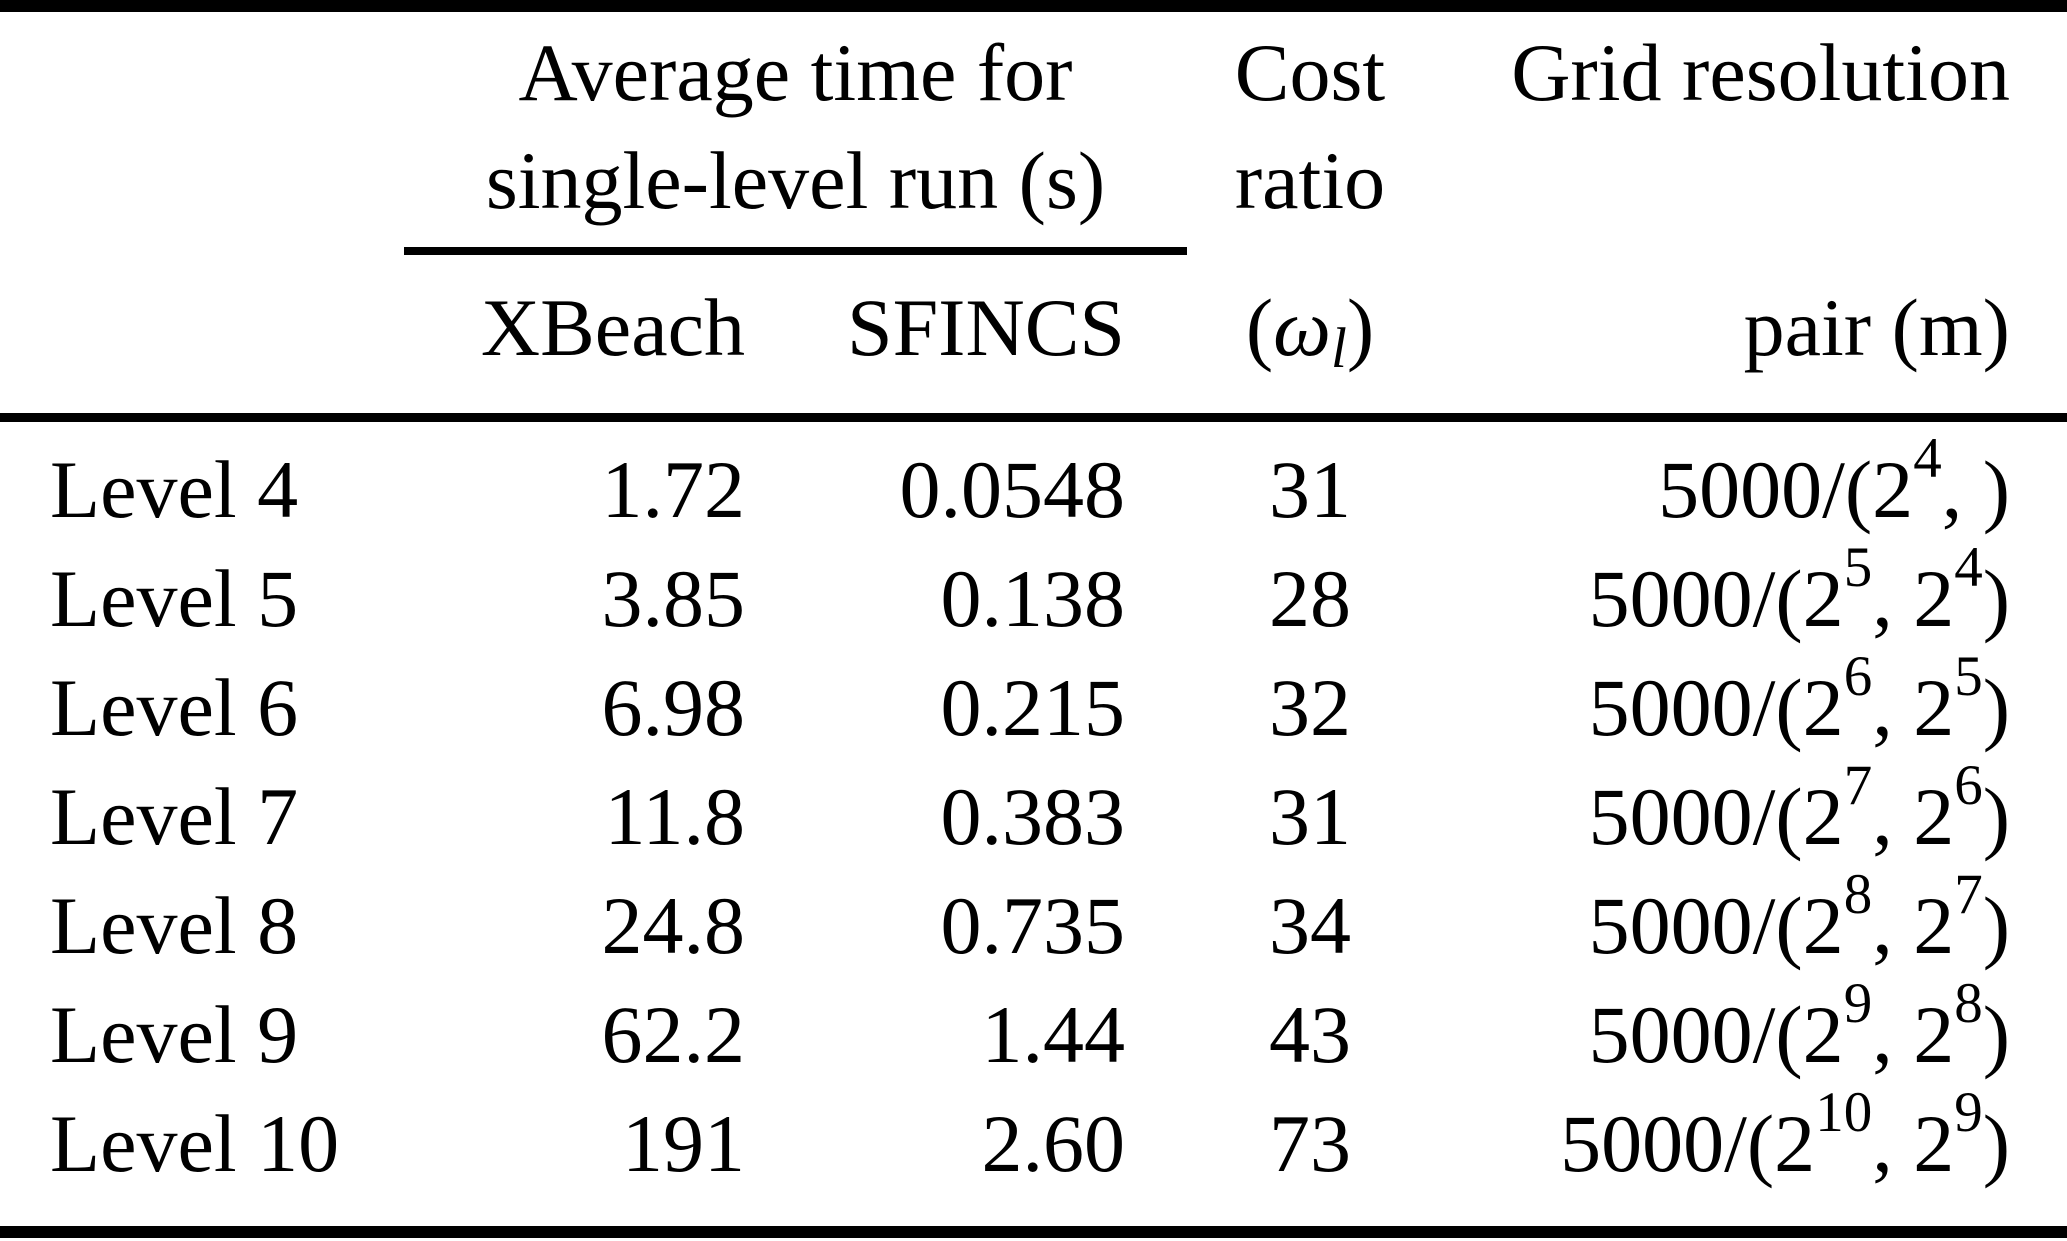 This screenshot has height=1241, width=2067. I want to click on omega-symbol: ω, so click(1302, 327).